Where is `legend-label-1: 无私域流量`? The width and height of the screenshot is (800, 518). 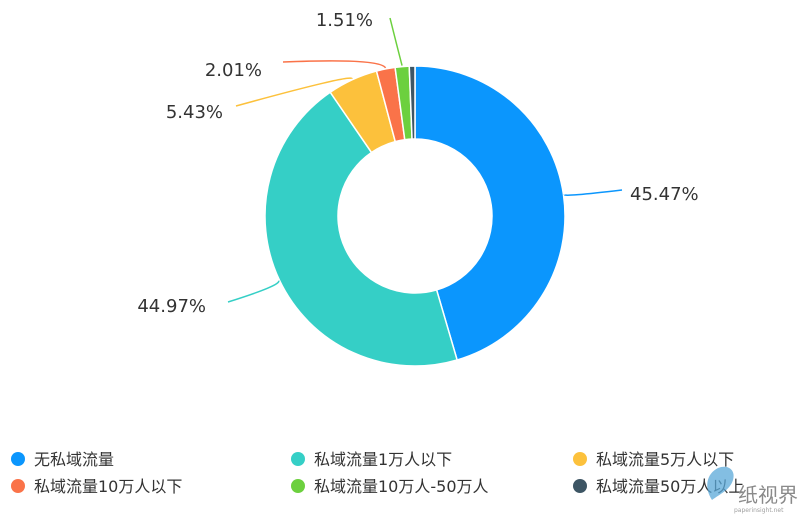
legend-label-1: 无私域流量 is located at coordinates (74, 459).